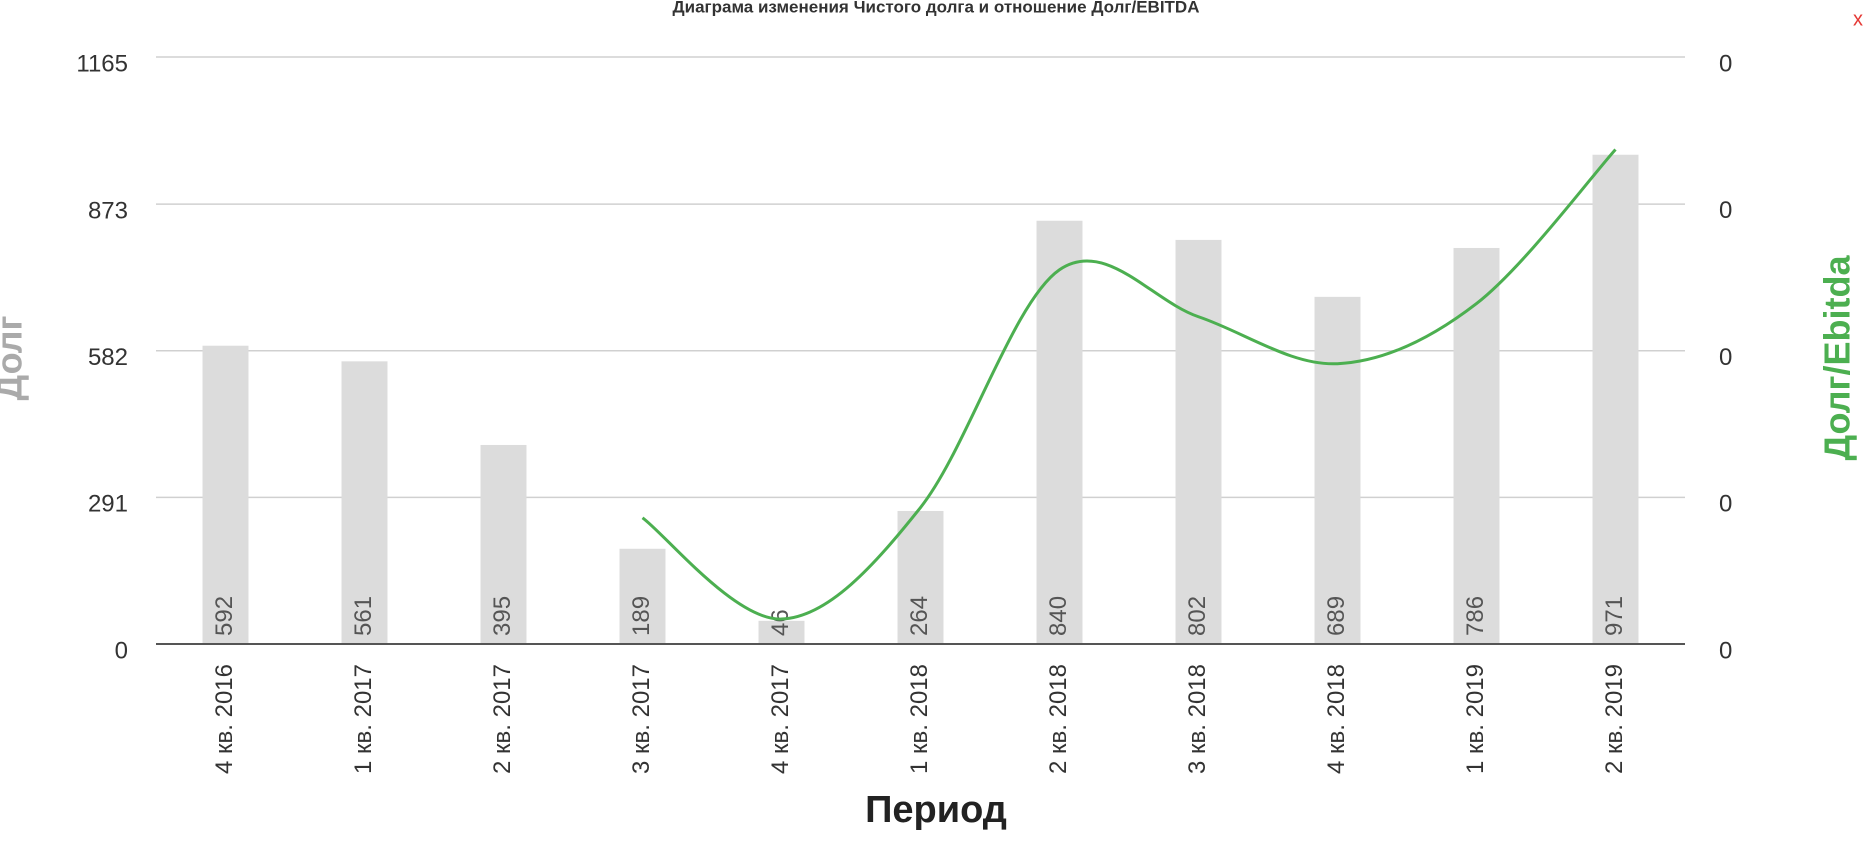 This screenshot has height=865, width=1865. What do you see at coordinates (108, 504) in the screenshot?
I see `y-tick-label: 291` at bounding box center [108, 504].